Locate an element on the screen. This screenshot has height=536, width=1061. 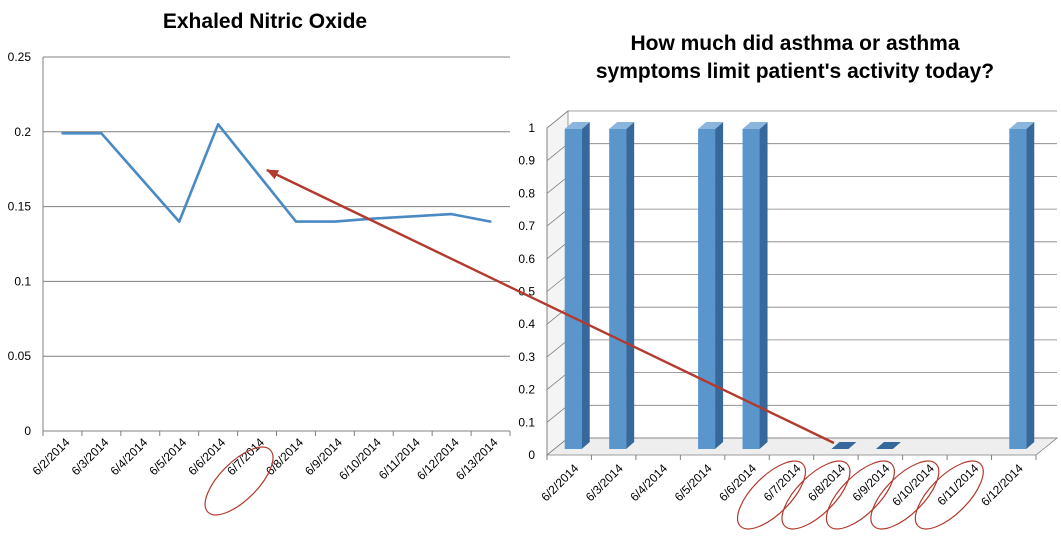
right-x-tick-label: 6/9/2014 is located at coordinates (871, 482).